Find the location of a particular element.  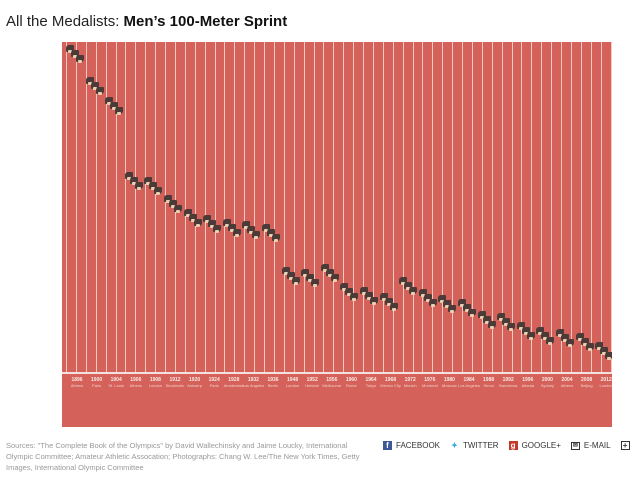

games-city: Antwerp is located at coordinates (194, 385).